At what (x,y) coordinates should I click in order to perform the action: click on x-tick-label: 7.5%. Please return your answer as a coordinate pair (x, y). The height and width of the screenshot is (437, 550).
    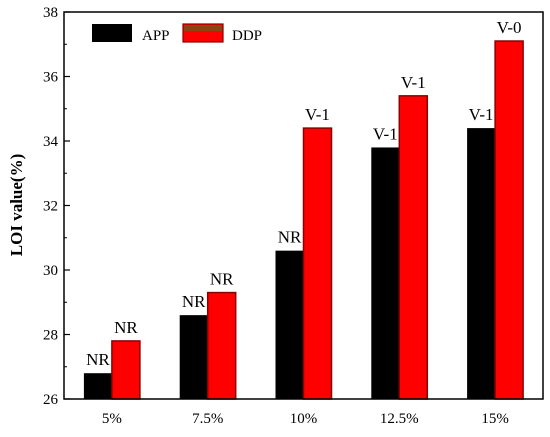
    Looking at the image, I should click on (207, 419).